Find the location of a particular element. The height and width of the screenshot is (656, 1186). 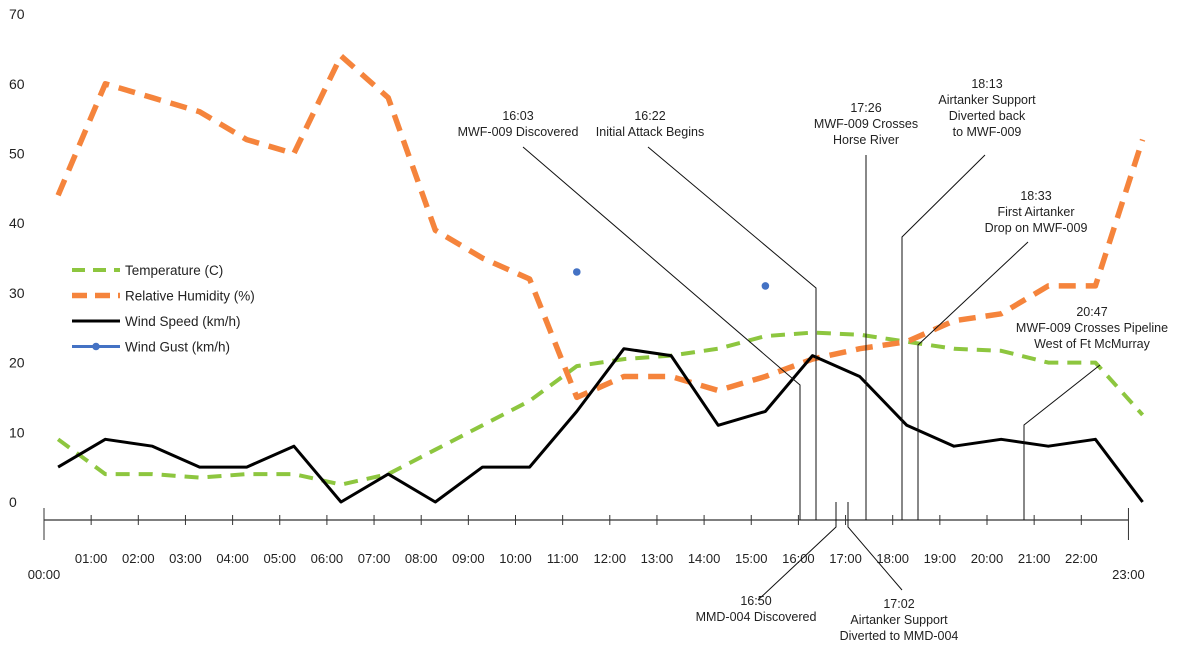

annotation-16-03-leader-line is located at coordinates (661, 333).